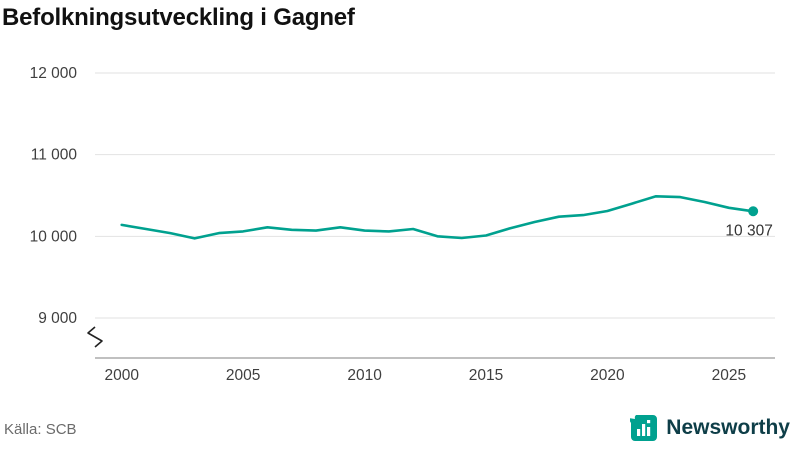 The width and height of the screenshot is (800, 450). I want to click on brand-name: Newsworthy, so click(728, 427).